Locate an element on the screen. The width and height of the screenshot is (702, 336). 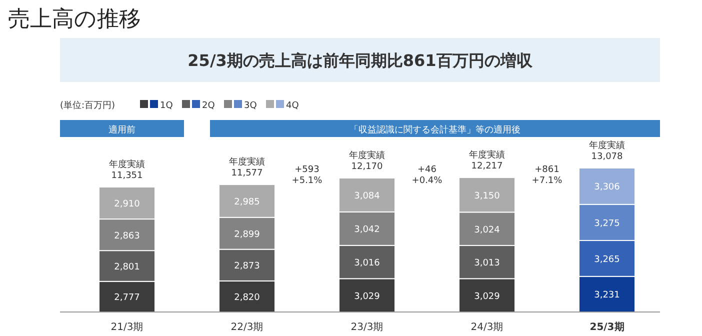
text: 「収益認識に関する会計基準」等の適用後 is located at coordinates (435, 130).